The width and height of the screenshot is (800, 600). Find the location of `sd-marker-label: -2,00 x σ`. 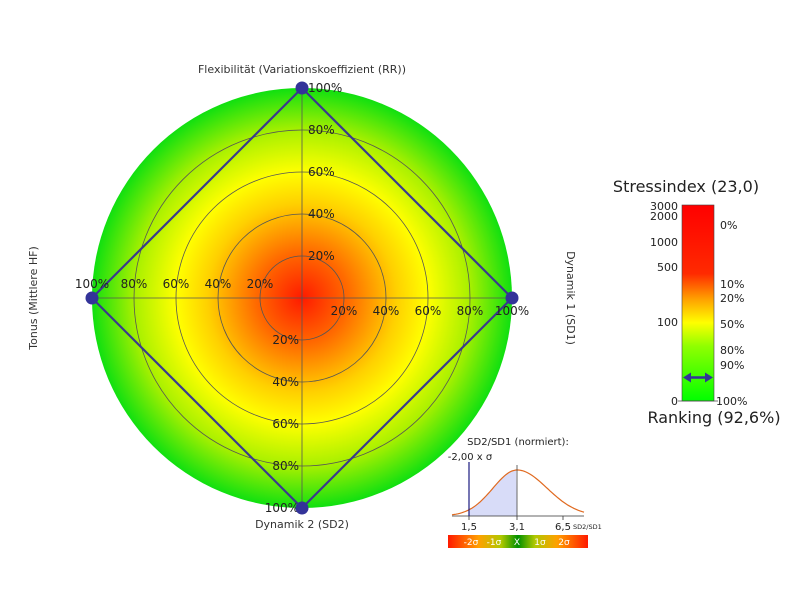

sd-marker-label: -2,00 x σ is located at coordinates (470, 457).